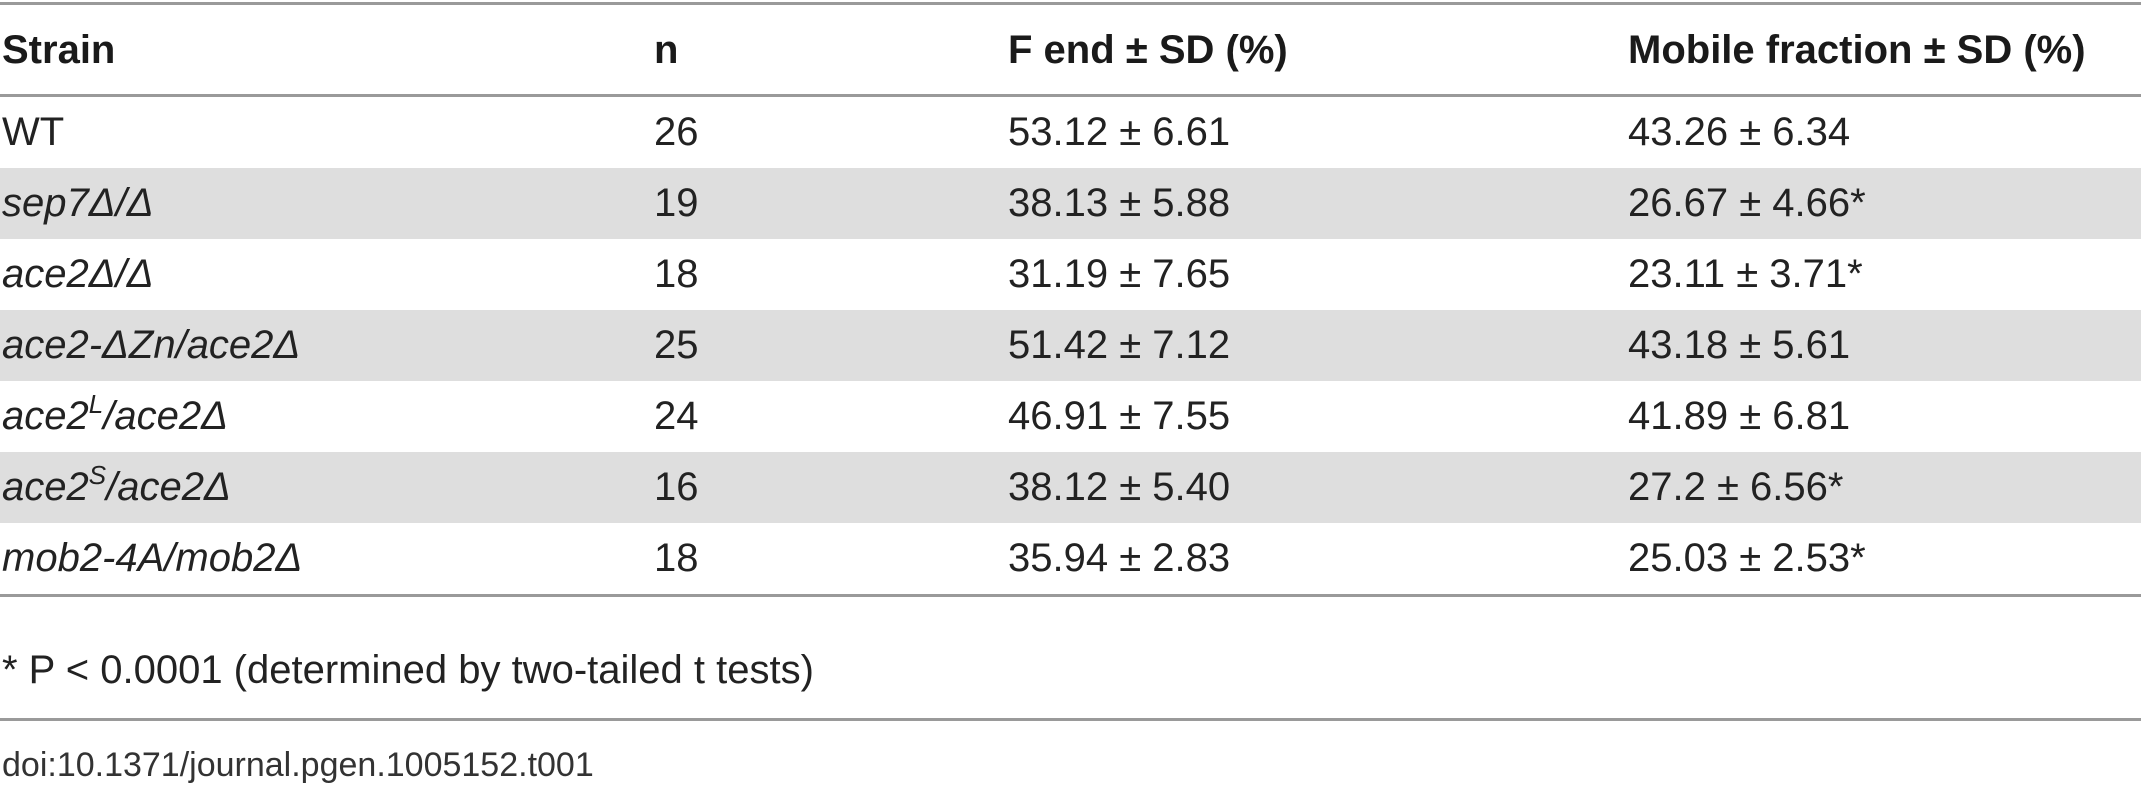  What do you see at coordinates (96, 404) in the screenshot?
I see `strain-superscript: L` at bounding box center [96, 404].